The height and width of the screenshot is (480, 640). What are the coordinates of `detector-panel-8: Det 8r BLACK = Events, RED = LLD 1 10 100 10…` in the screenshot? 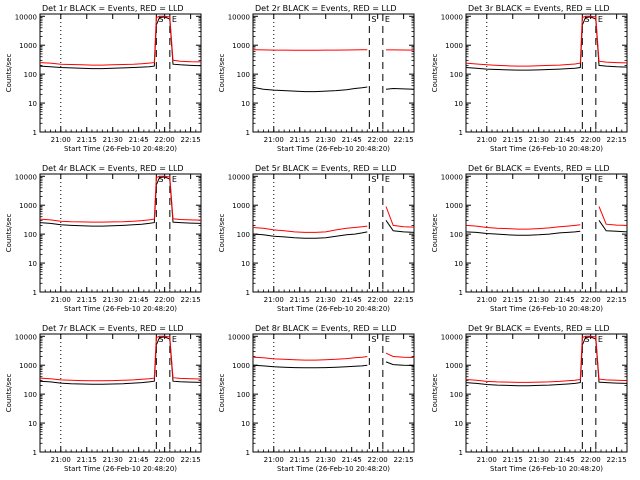 It's located at (316, 398).